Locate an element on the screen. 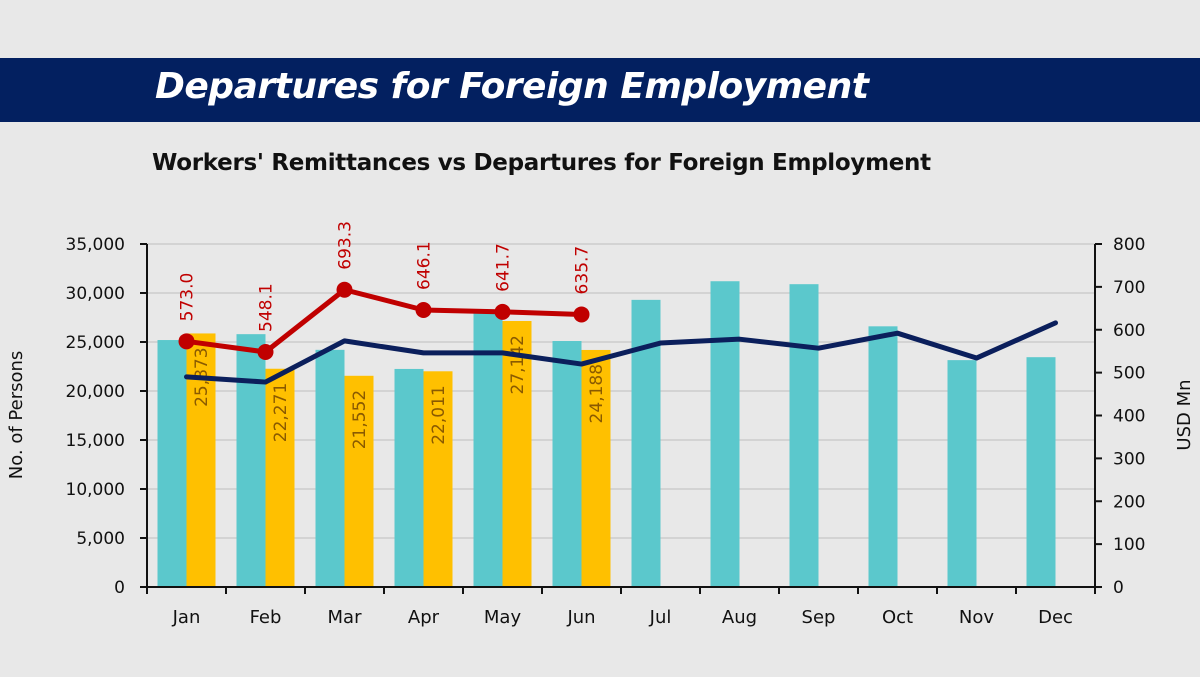  y-tick-label: 35,000 is located at coordinates (95, 245).